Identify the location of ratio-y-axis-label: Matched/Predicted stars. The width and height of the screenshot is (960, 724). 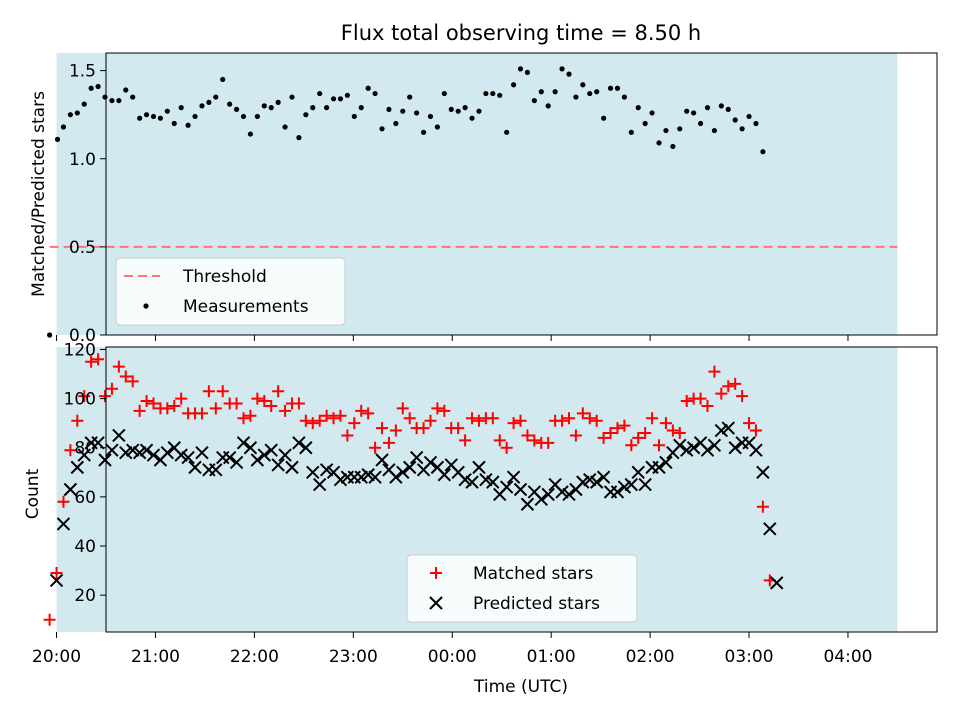
(39, 194).